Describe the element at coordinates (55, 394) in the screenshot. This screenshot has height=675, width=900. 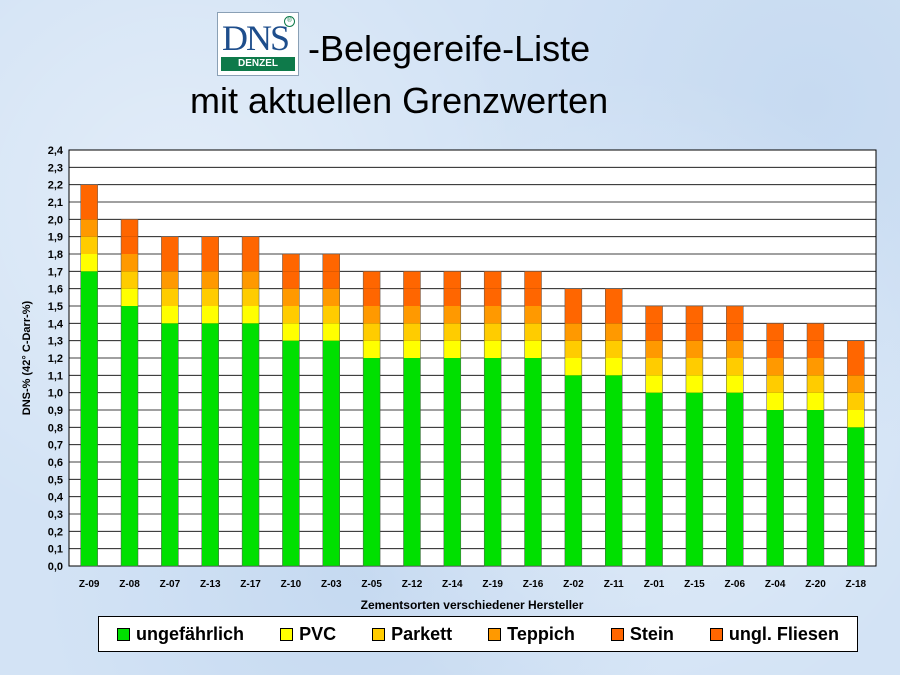
I see `y-tick-label: 1,0` at that location.